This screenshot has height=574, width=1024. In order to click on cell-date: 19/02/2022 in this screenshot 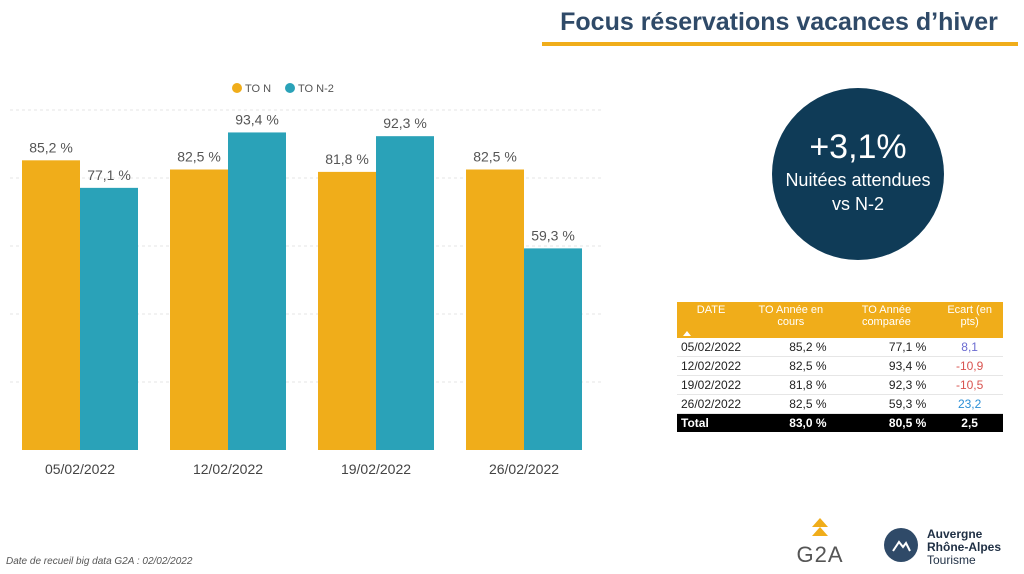, I will do `click(711, 385)`.